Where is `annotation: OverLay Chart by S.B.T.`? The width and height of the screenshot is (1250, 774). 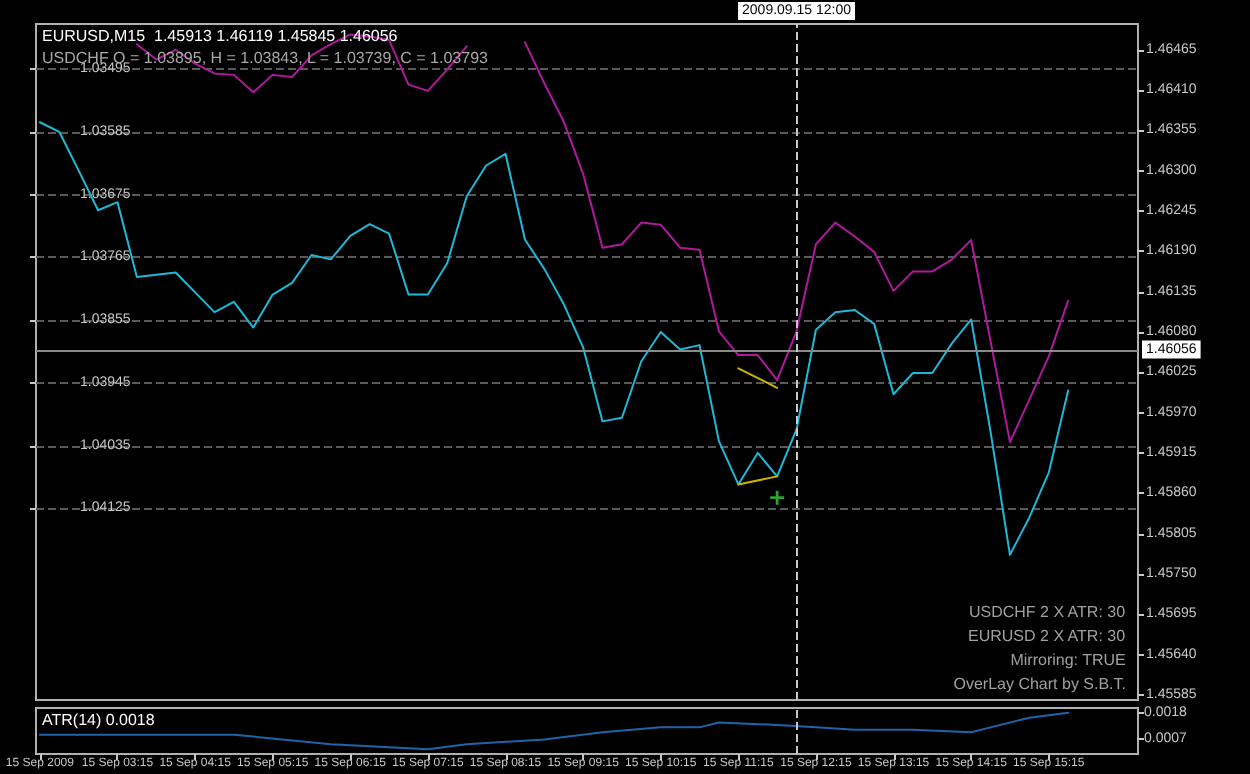 annotation: OverLay Chart by S.B.T. is located at coordinates (1040, 684).